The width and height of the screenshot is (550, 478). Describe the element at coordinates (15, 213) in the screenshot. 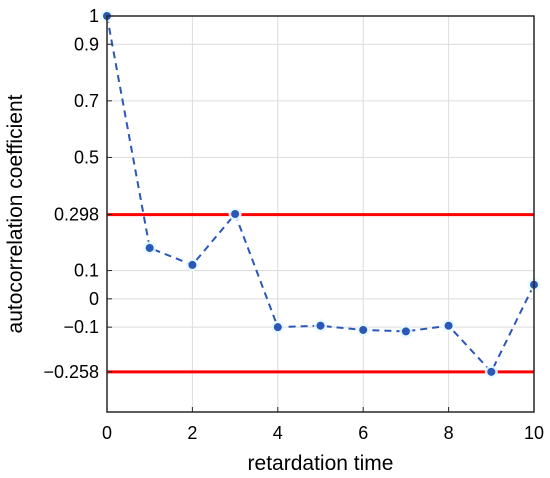

I see `y-axis-title: autocorrelation coefficient` at that location.